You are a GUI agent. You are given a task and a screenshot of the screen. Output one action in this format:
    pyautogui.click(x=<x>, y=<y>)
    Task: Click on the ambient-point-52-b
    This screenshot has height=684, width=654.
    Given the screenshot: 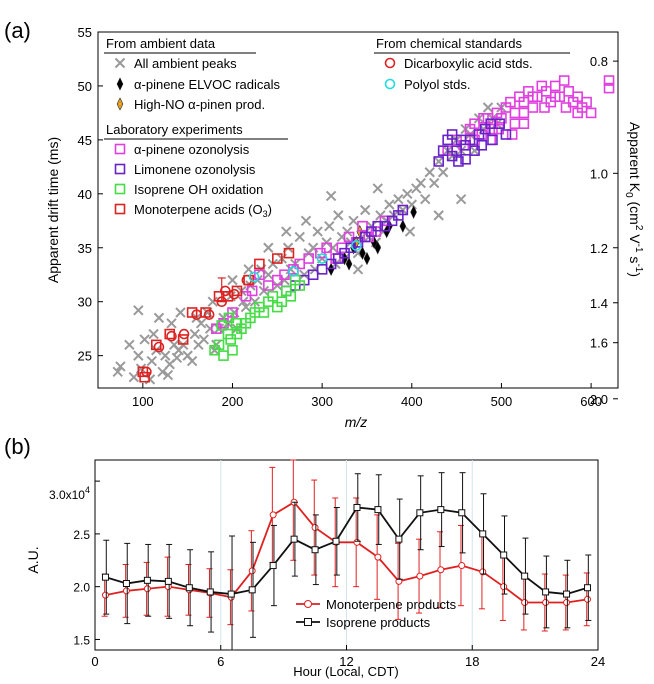 What is the action you would take?
    pyautogui.click(x=313, y=247)
    